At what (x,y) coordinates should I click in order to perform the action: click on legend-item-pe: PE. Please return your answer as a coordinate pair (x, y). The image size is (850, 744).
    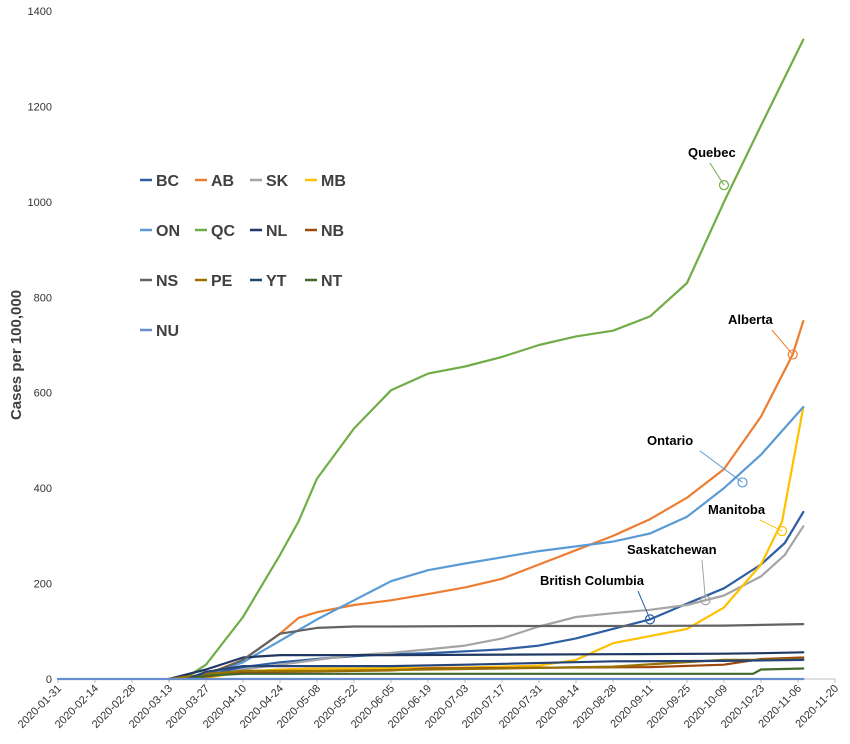
    Looking at the image, I should click on (214, 281).